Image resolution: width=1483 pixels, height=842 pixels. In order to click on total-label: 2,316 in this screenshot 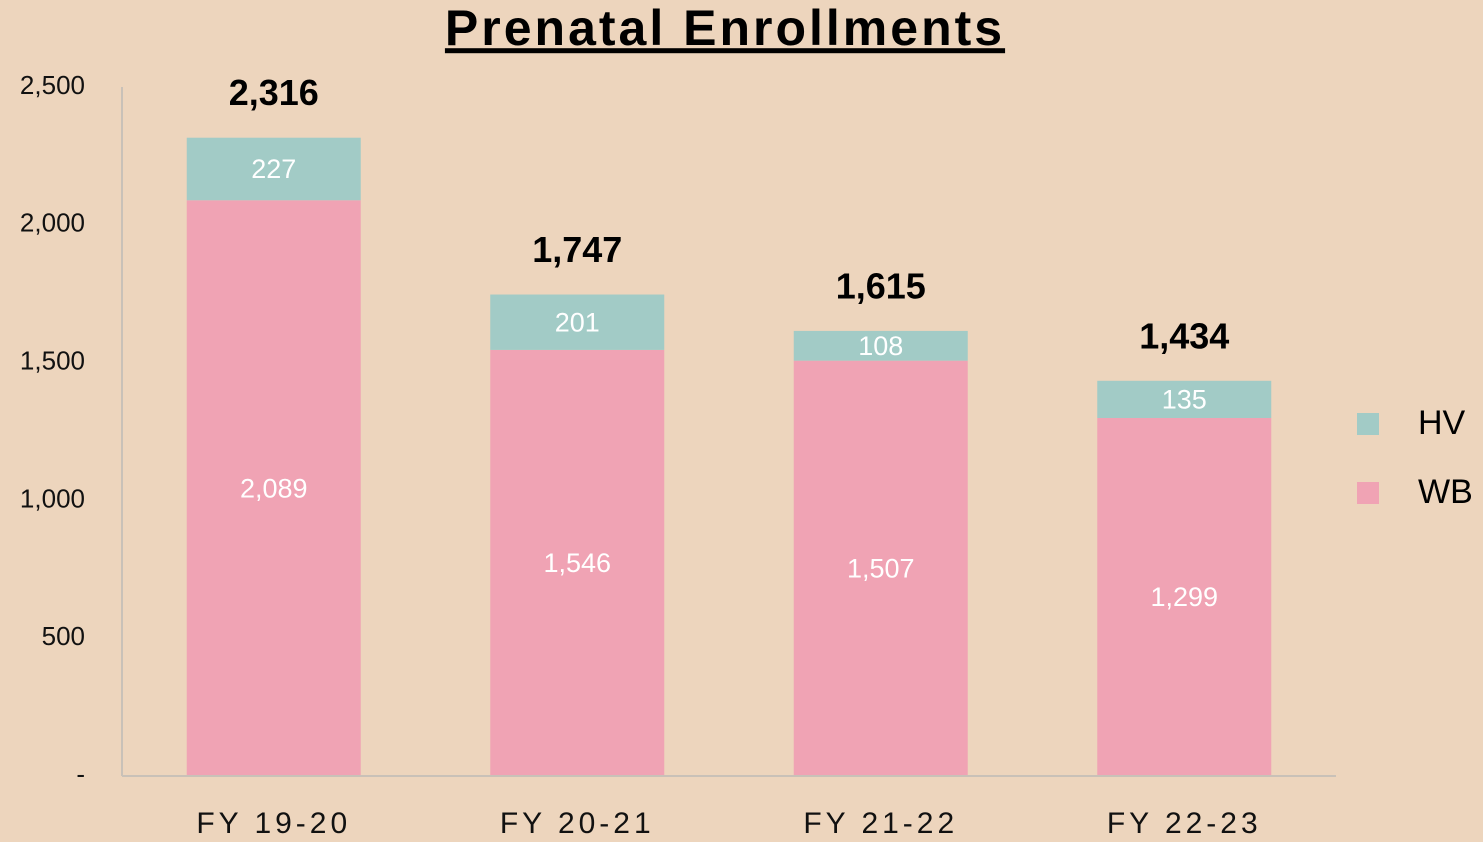, I will do `click(274, 92)`.